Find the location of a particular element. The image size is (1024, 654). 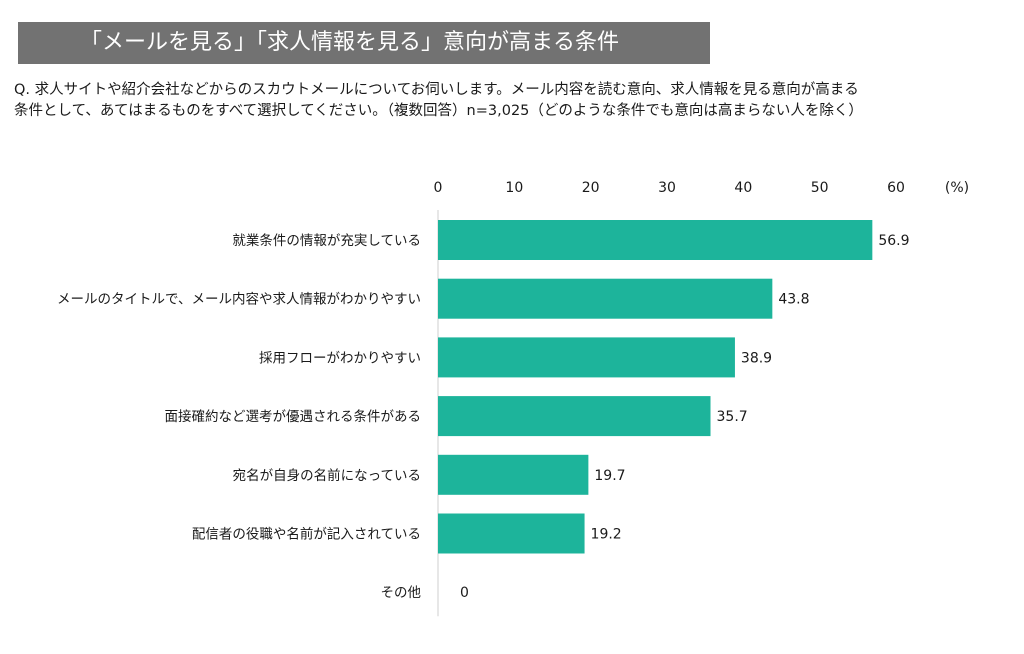

category-label: 宛名が自身の名前になっている is located at coordinates (327, 475).